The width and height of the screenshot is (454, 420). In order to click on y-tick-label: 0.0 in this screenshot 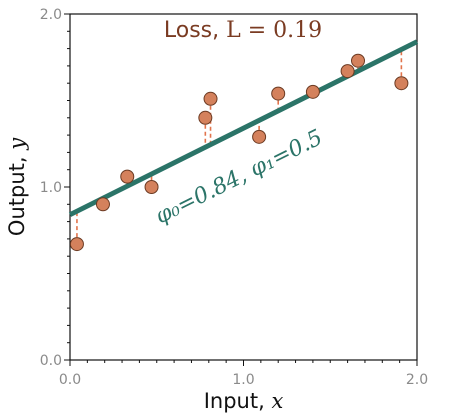, I will do `click(51, 361)`.